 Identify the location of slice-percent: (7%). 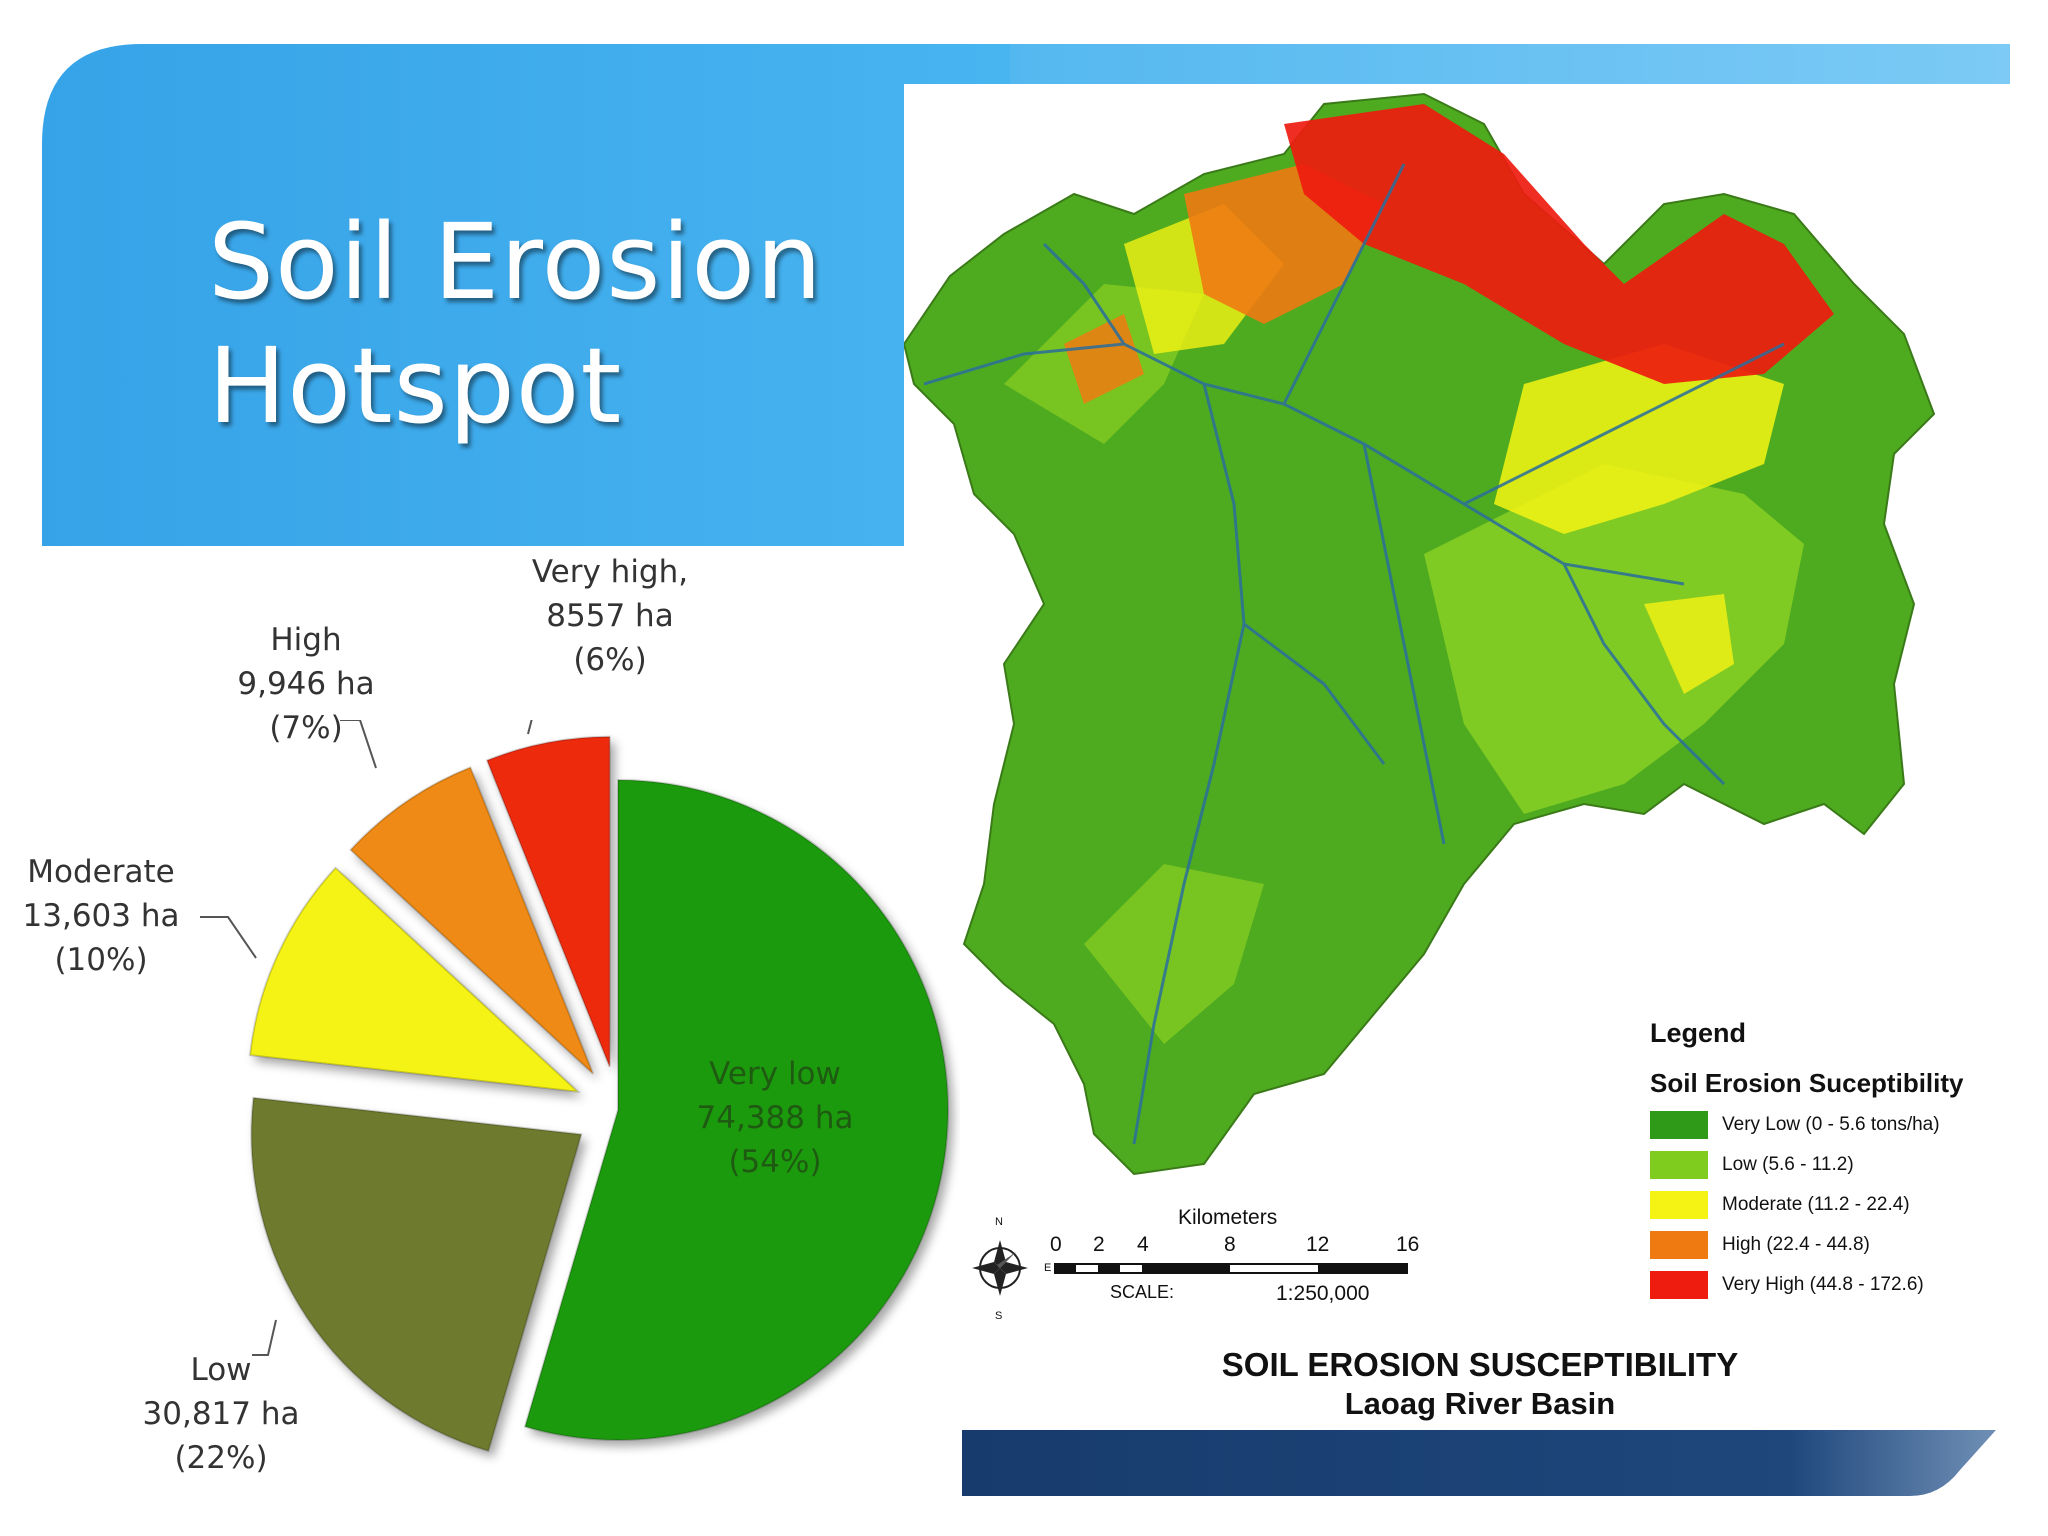
(306, 728).